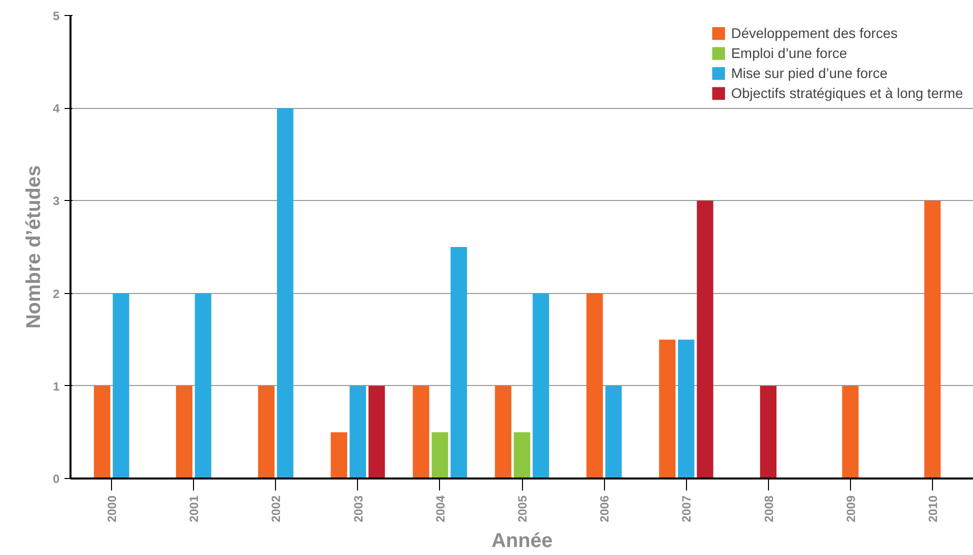 This screenshot has width=973, height=555. What do you see at coordinates (769, 508) in the screenshot?
I see `x-tick-label: 2008` at bounding box center [769, 508].